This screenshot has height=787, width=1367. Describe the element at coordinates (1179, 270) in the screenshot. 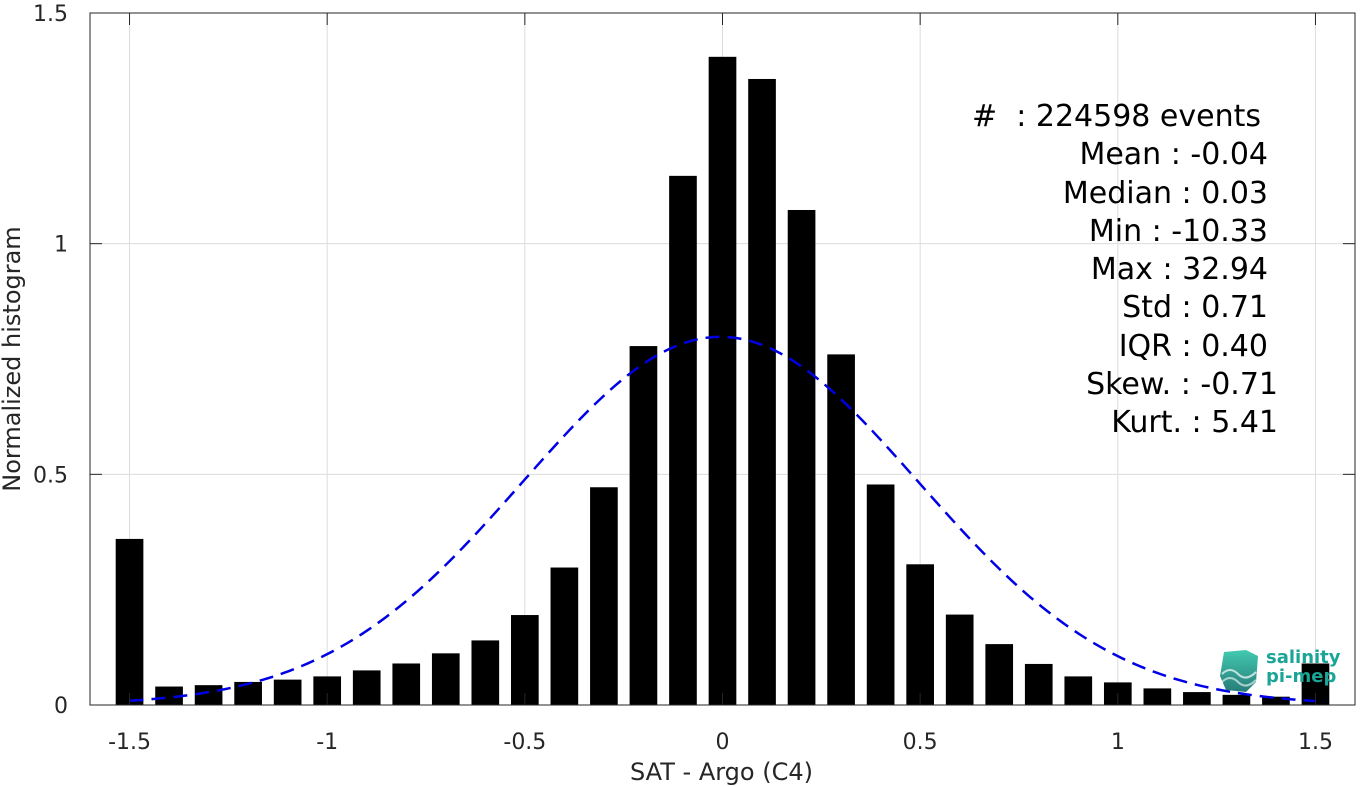

I see `stat-max: Max : 32.94` at that location.